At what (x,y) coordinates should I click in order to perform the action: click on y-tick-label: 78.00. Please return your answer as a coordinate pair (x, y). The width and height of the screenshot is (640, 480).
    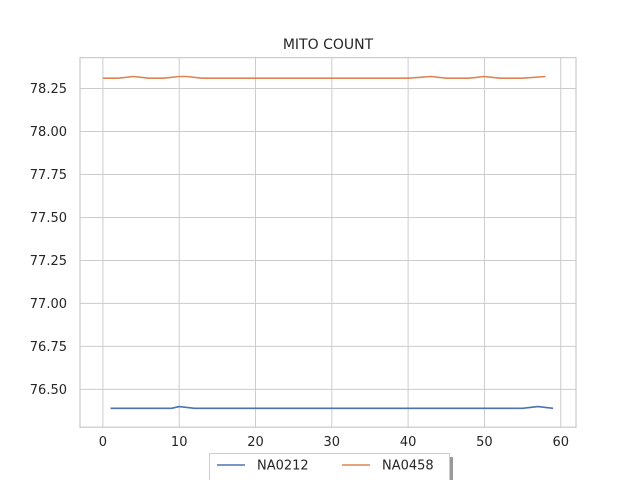
    Looking at the image, I should click on (48, 132).